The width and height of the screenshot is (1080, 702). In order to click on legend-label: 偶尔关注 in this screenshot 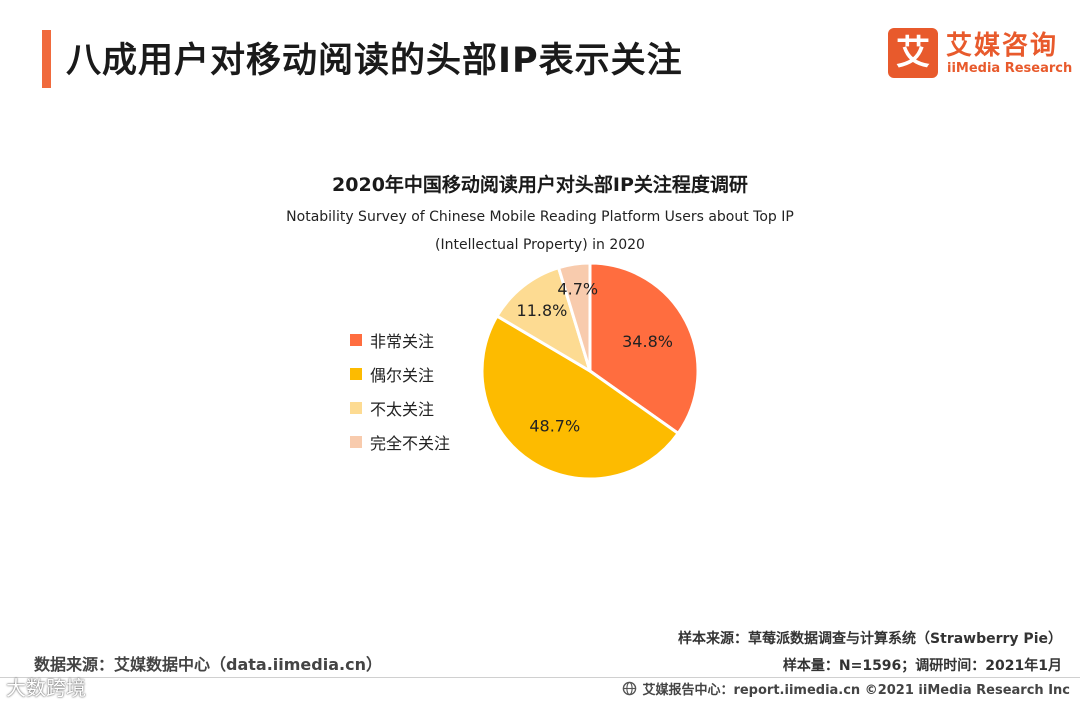, I will do `click(402, 375)`.